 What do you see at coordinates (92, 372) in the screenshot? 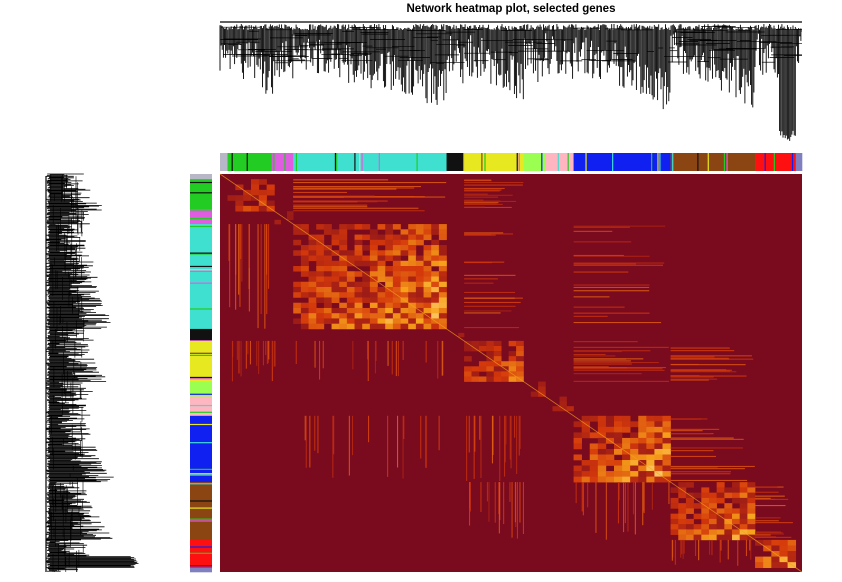
I see `left-dendrogram` at bounding box center [92, 372].